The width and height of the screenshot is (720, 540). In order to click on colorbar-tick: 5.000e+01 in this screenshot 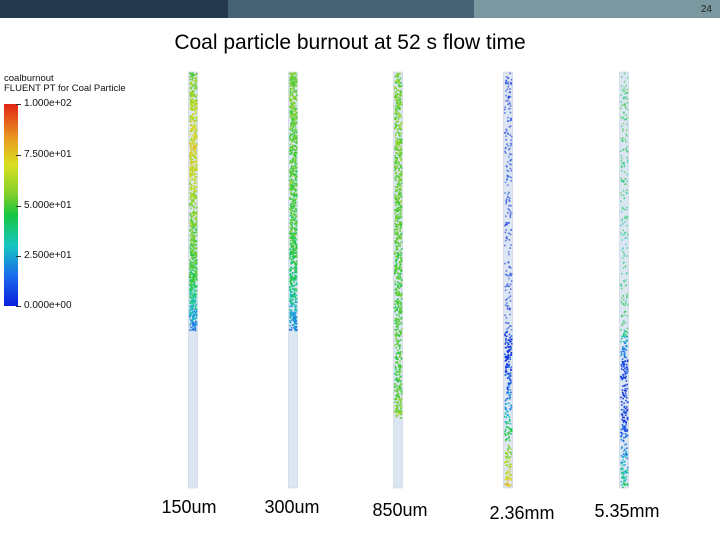, I will do `click(44, 205)`.